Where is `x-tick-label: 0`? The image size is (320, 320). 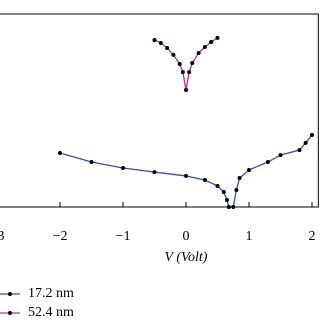 x-tick-label: 0 is located at coordinates (186, 236).